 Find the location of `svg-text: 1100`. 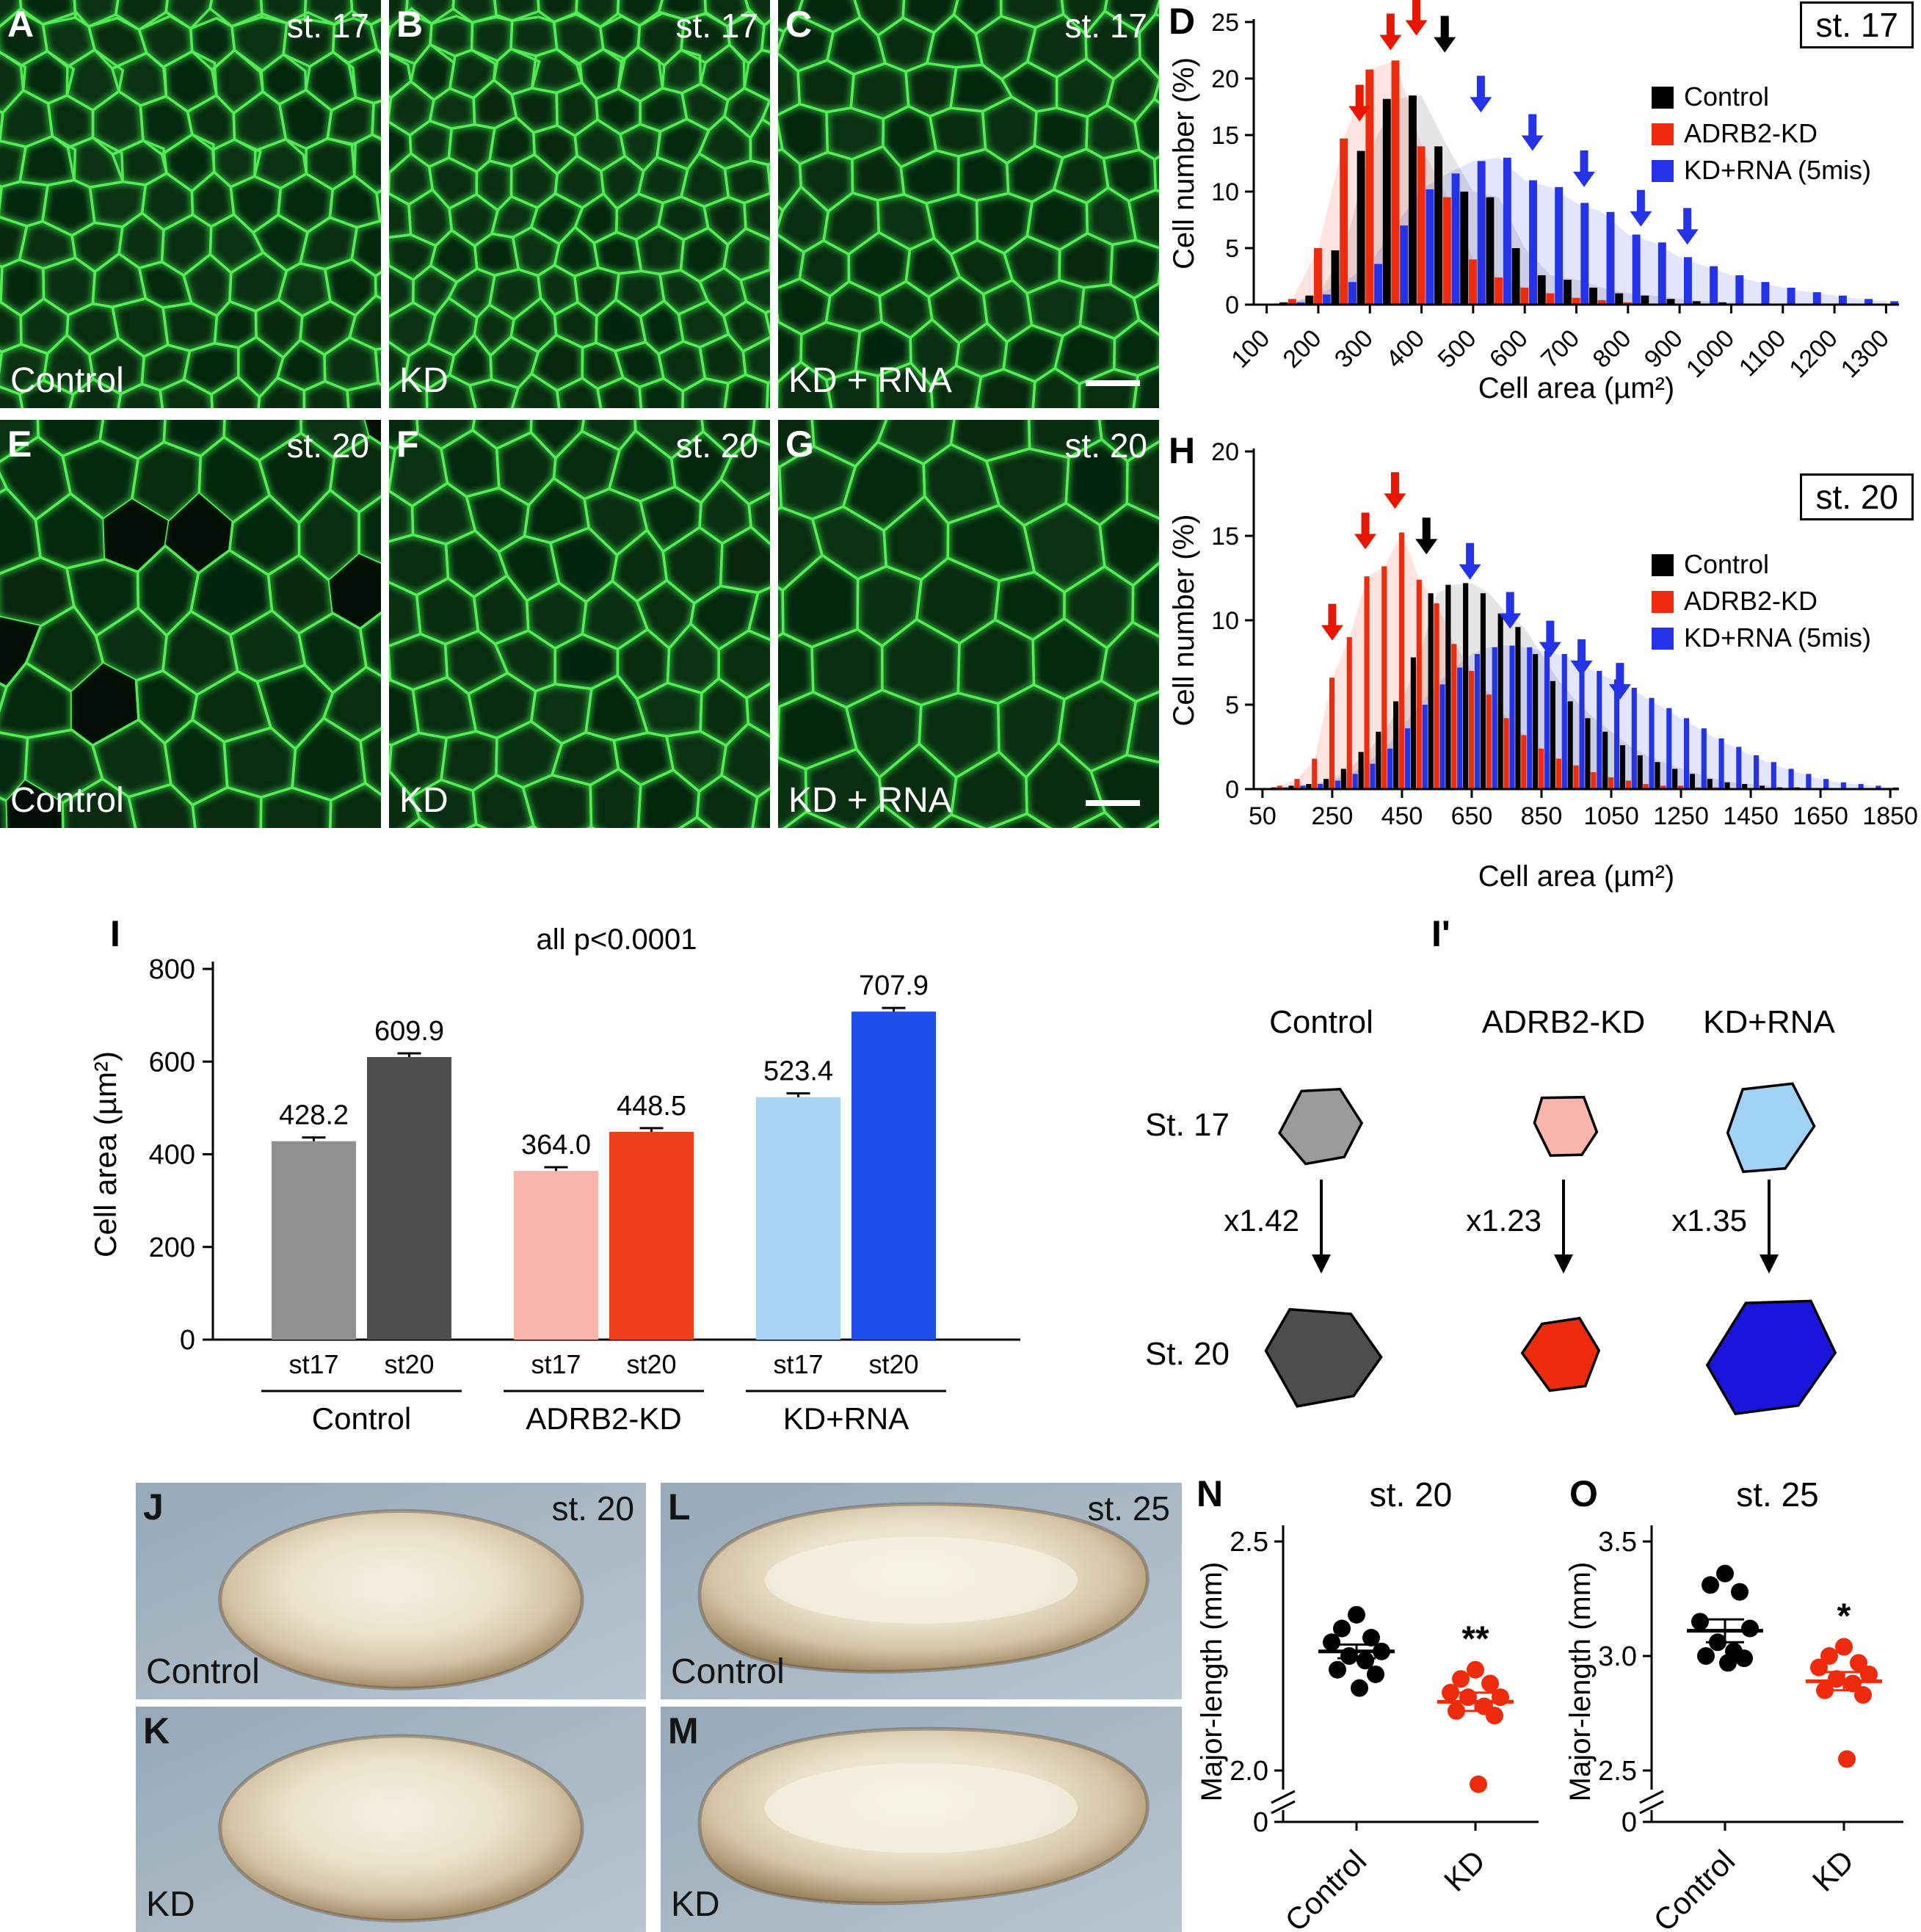

svg-text: 1100 is located at coordinates (1763, 353).